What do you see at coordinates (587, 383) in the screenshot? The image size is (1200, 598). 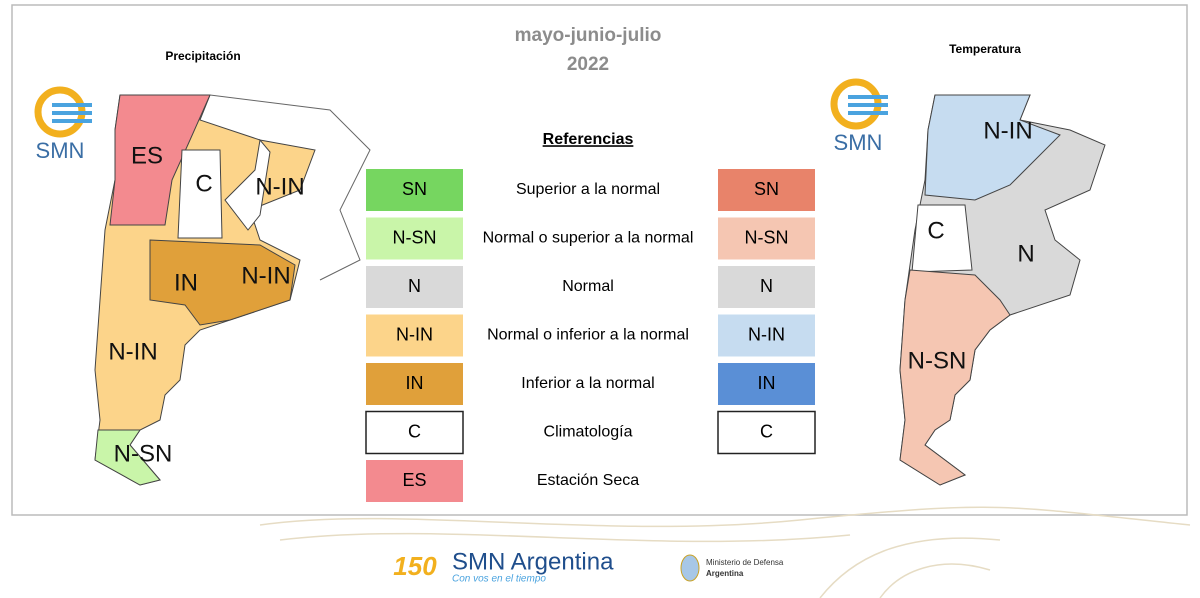 I see `legend-description: Inferior a la normal` at bounding box center [587, 383].